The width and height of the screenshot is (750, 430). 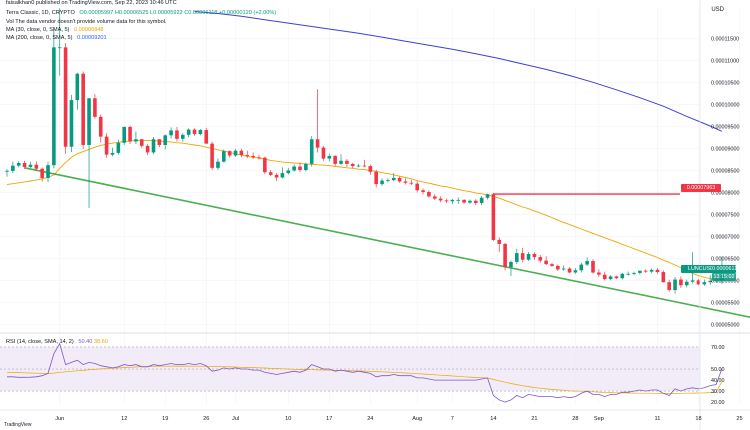 What do you see at coordinates (718, 403) in the screenshot?
I see `rsi-tick-label: 20.00` at bounding box center [718, 403].